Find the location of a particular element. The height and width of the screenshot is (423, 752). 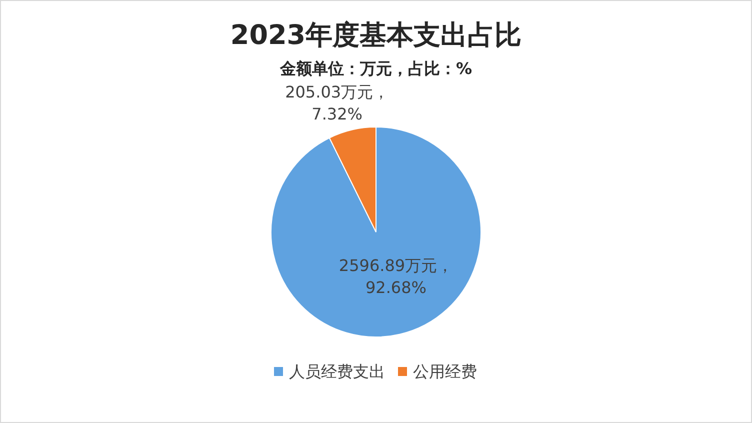

chart-subtitle: 金额单位：万元，占比：% is located at coordinates (375, 68).